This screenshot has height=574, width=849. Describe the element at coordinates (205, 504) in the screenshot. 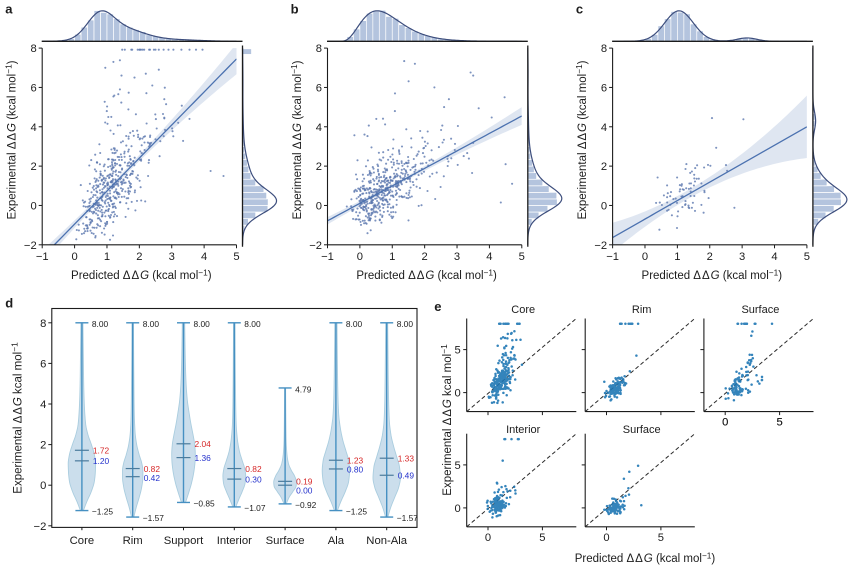

I see `svg-text: −0.85` at that location.